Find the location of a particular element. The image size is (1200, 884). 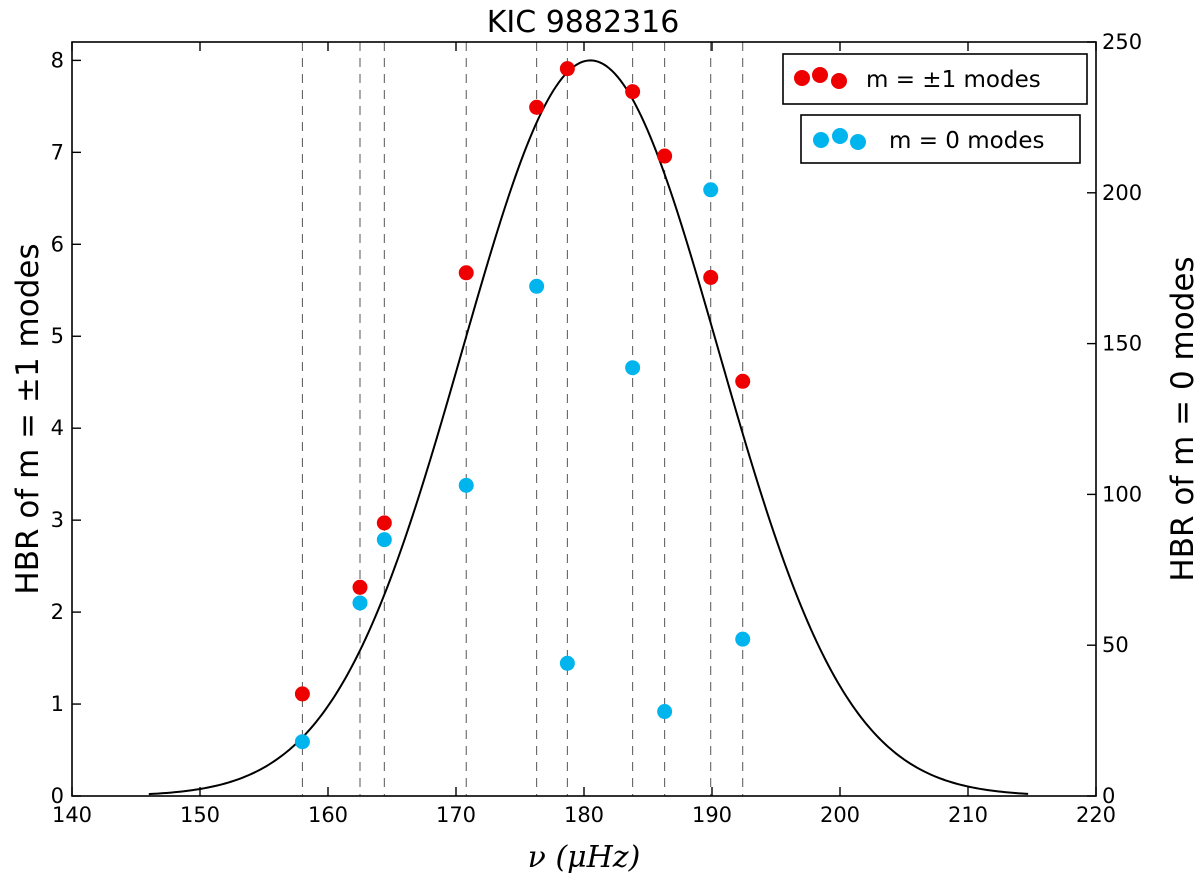

y-right-tick-label: 200 is located at coordinates (1122, 193).